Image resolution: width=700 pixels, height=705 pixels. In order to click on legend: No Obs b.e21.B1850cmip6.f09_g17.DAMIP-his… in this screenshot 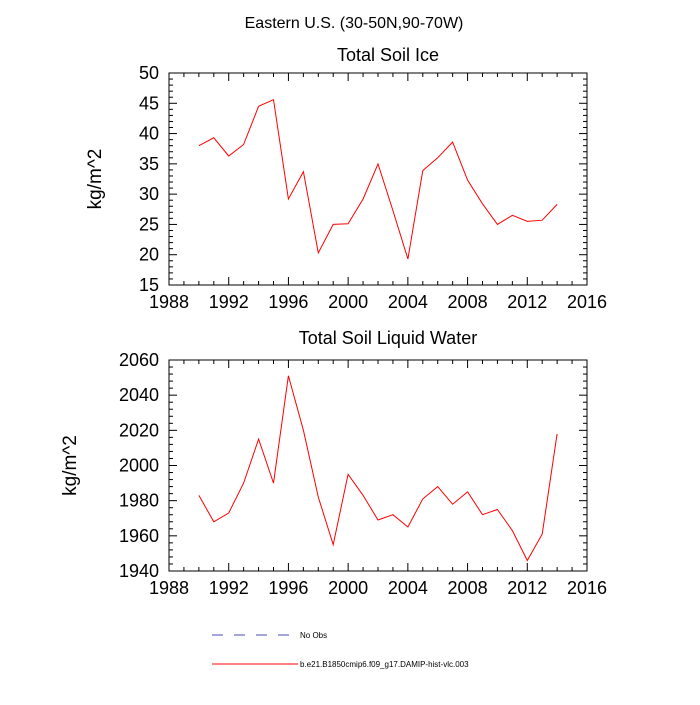, I will do `click(340, 650)`.